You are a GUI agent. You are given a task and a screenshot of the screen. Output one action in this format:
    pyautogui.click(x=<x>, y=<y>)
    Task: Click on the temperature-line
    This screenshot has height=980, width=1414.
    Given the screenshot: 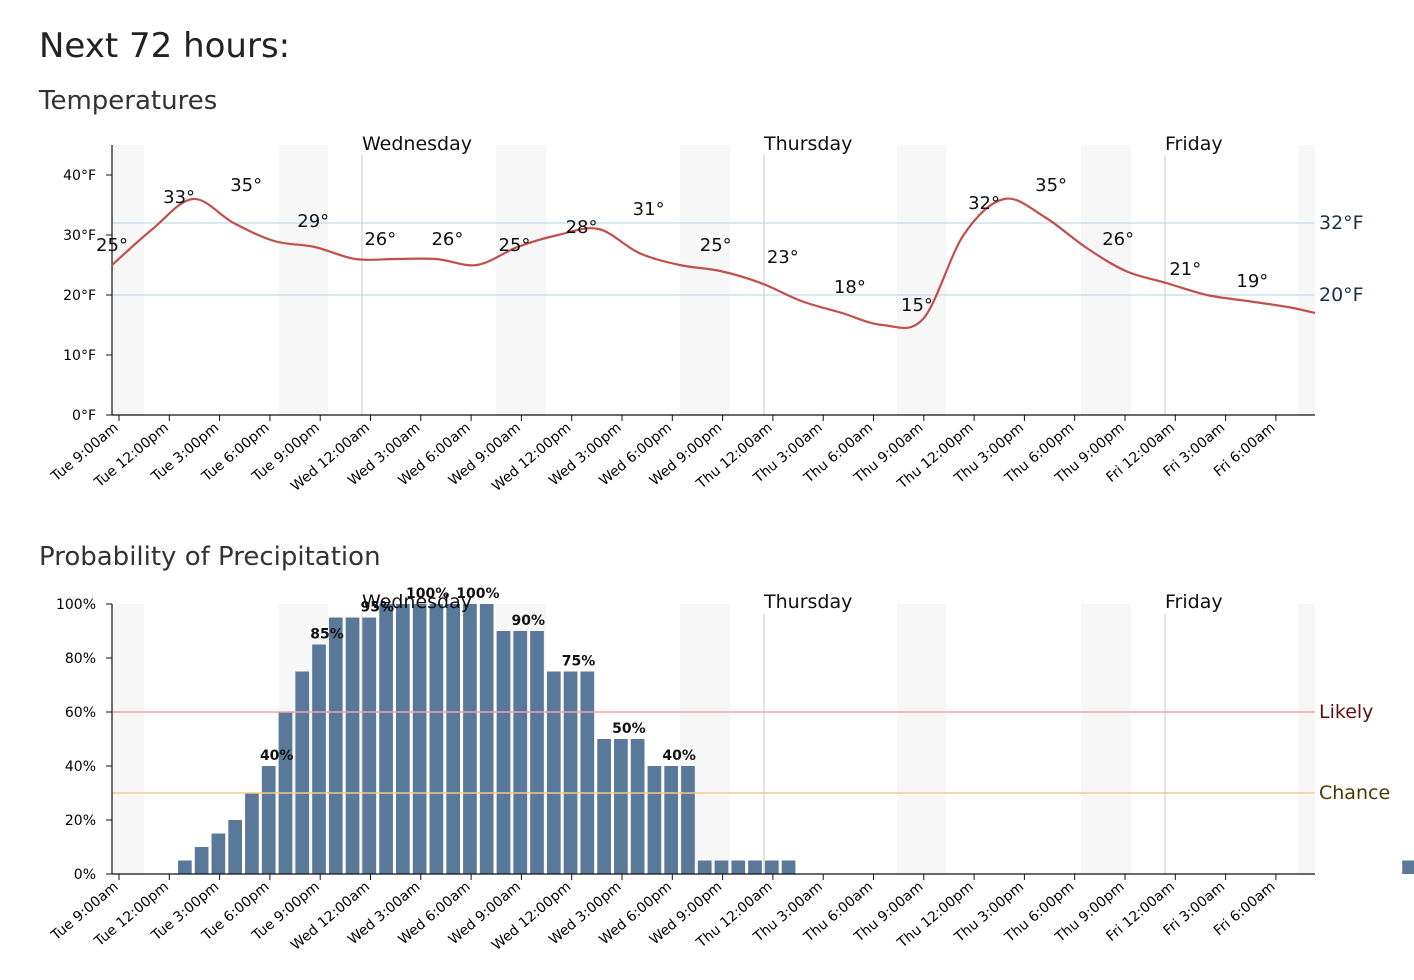 What is the action you would take?
    pyautogui.click(x=713, y=263)
    